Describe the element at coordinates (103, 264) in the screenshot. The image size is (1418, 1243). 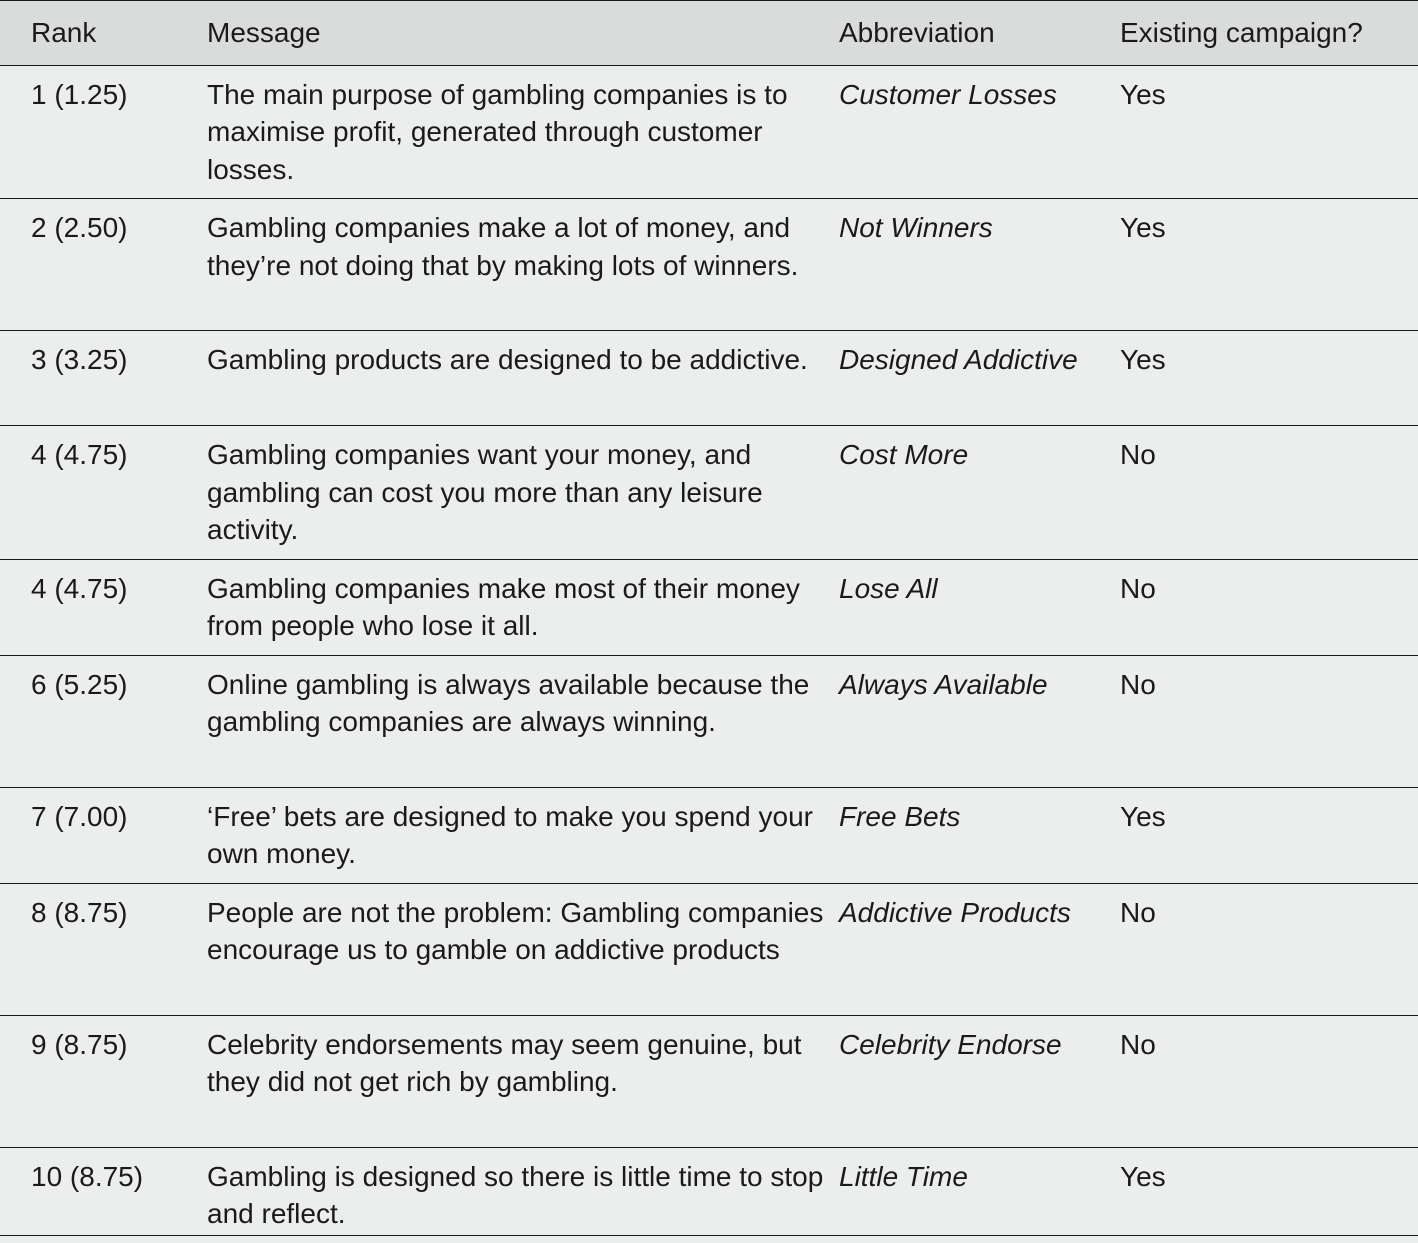
I see `cell-rank: 2 (2.50)` at that location.